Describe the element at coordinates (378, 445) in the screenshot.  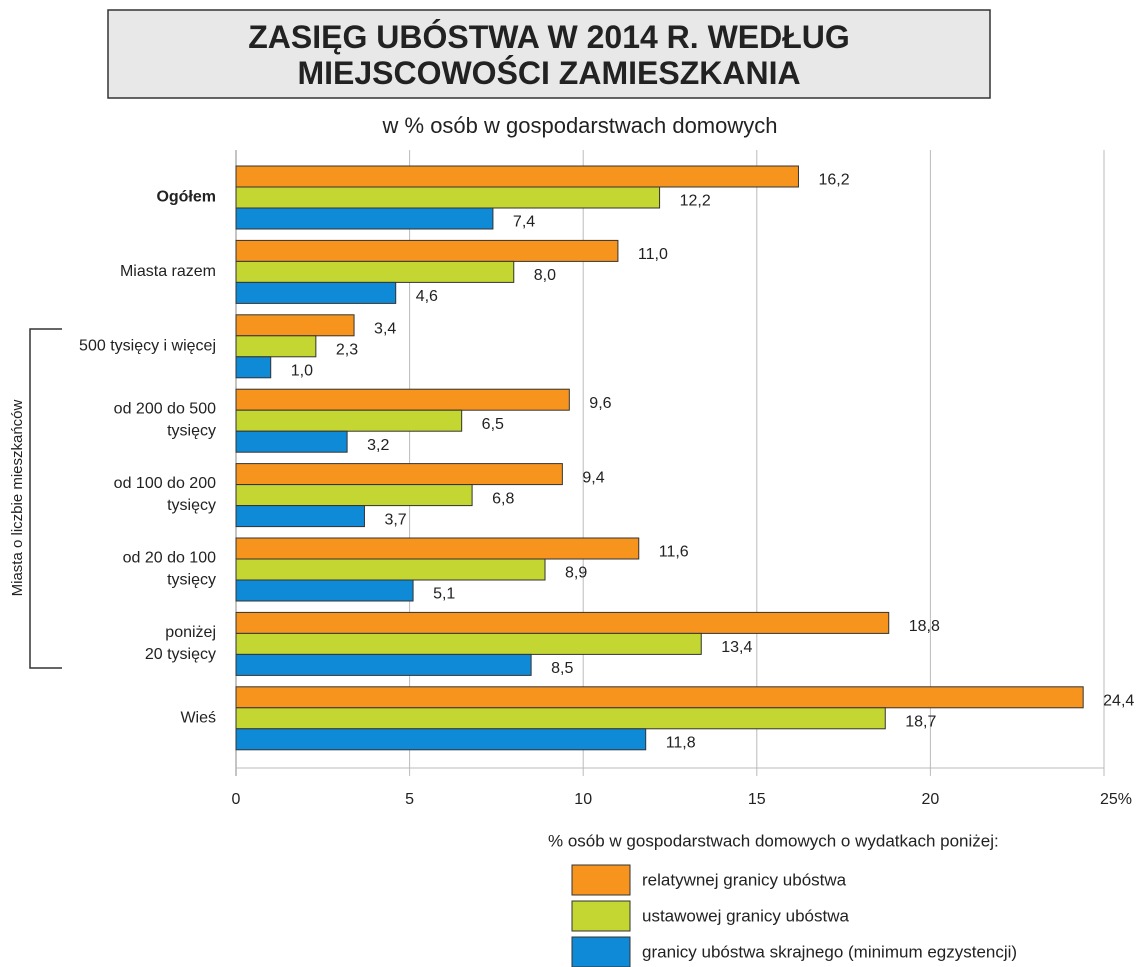
I see `value-label: 3,2` at that location.